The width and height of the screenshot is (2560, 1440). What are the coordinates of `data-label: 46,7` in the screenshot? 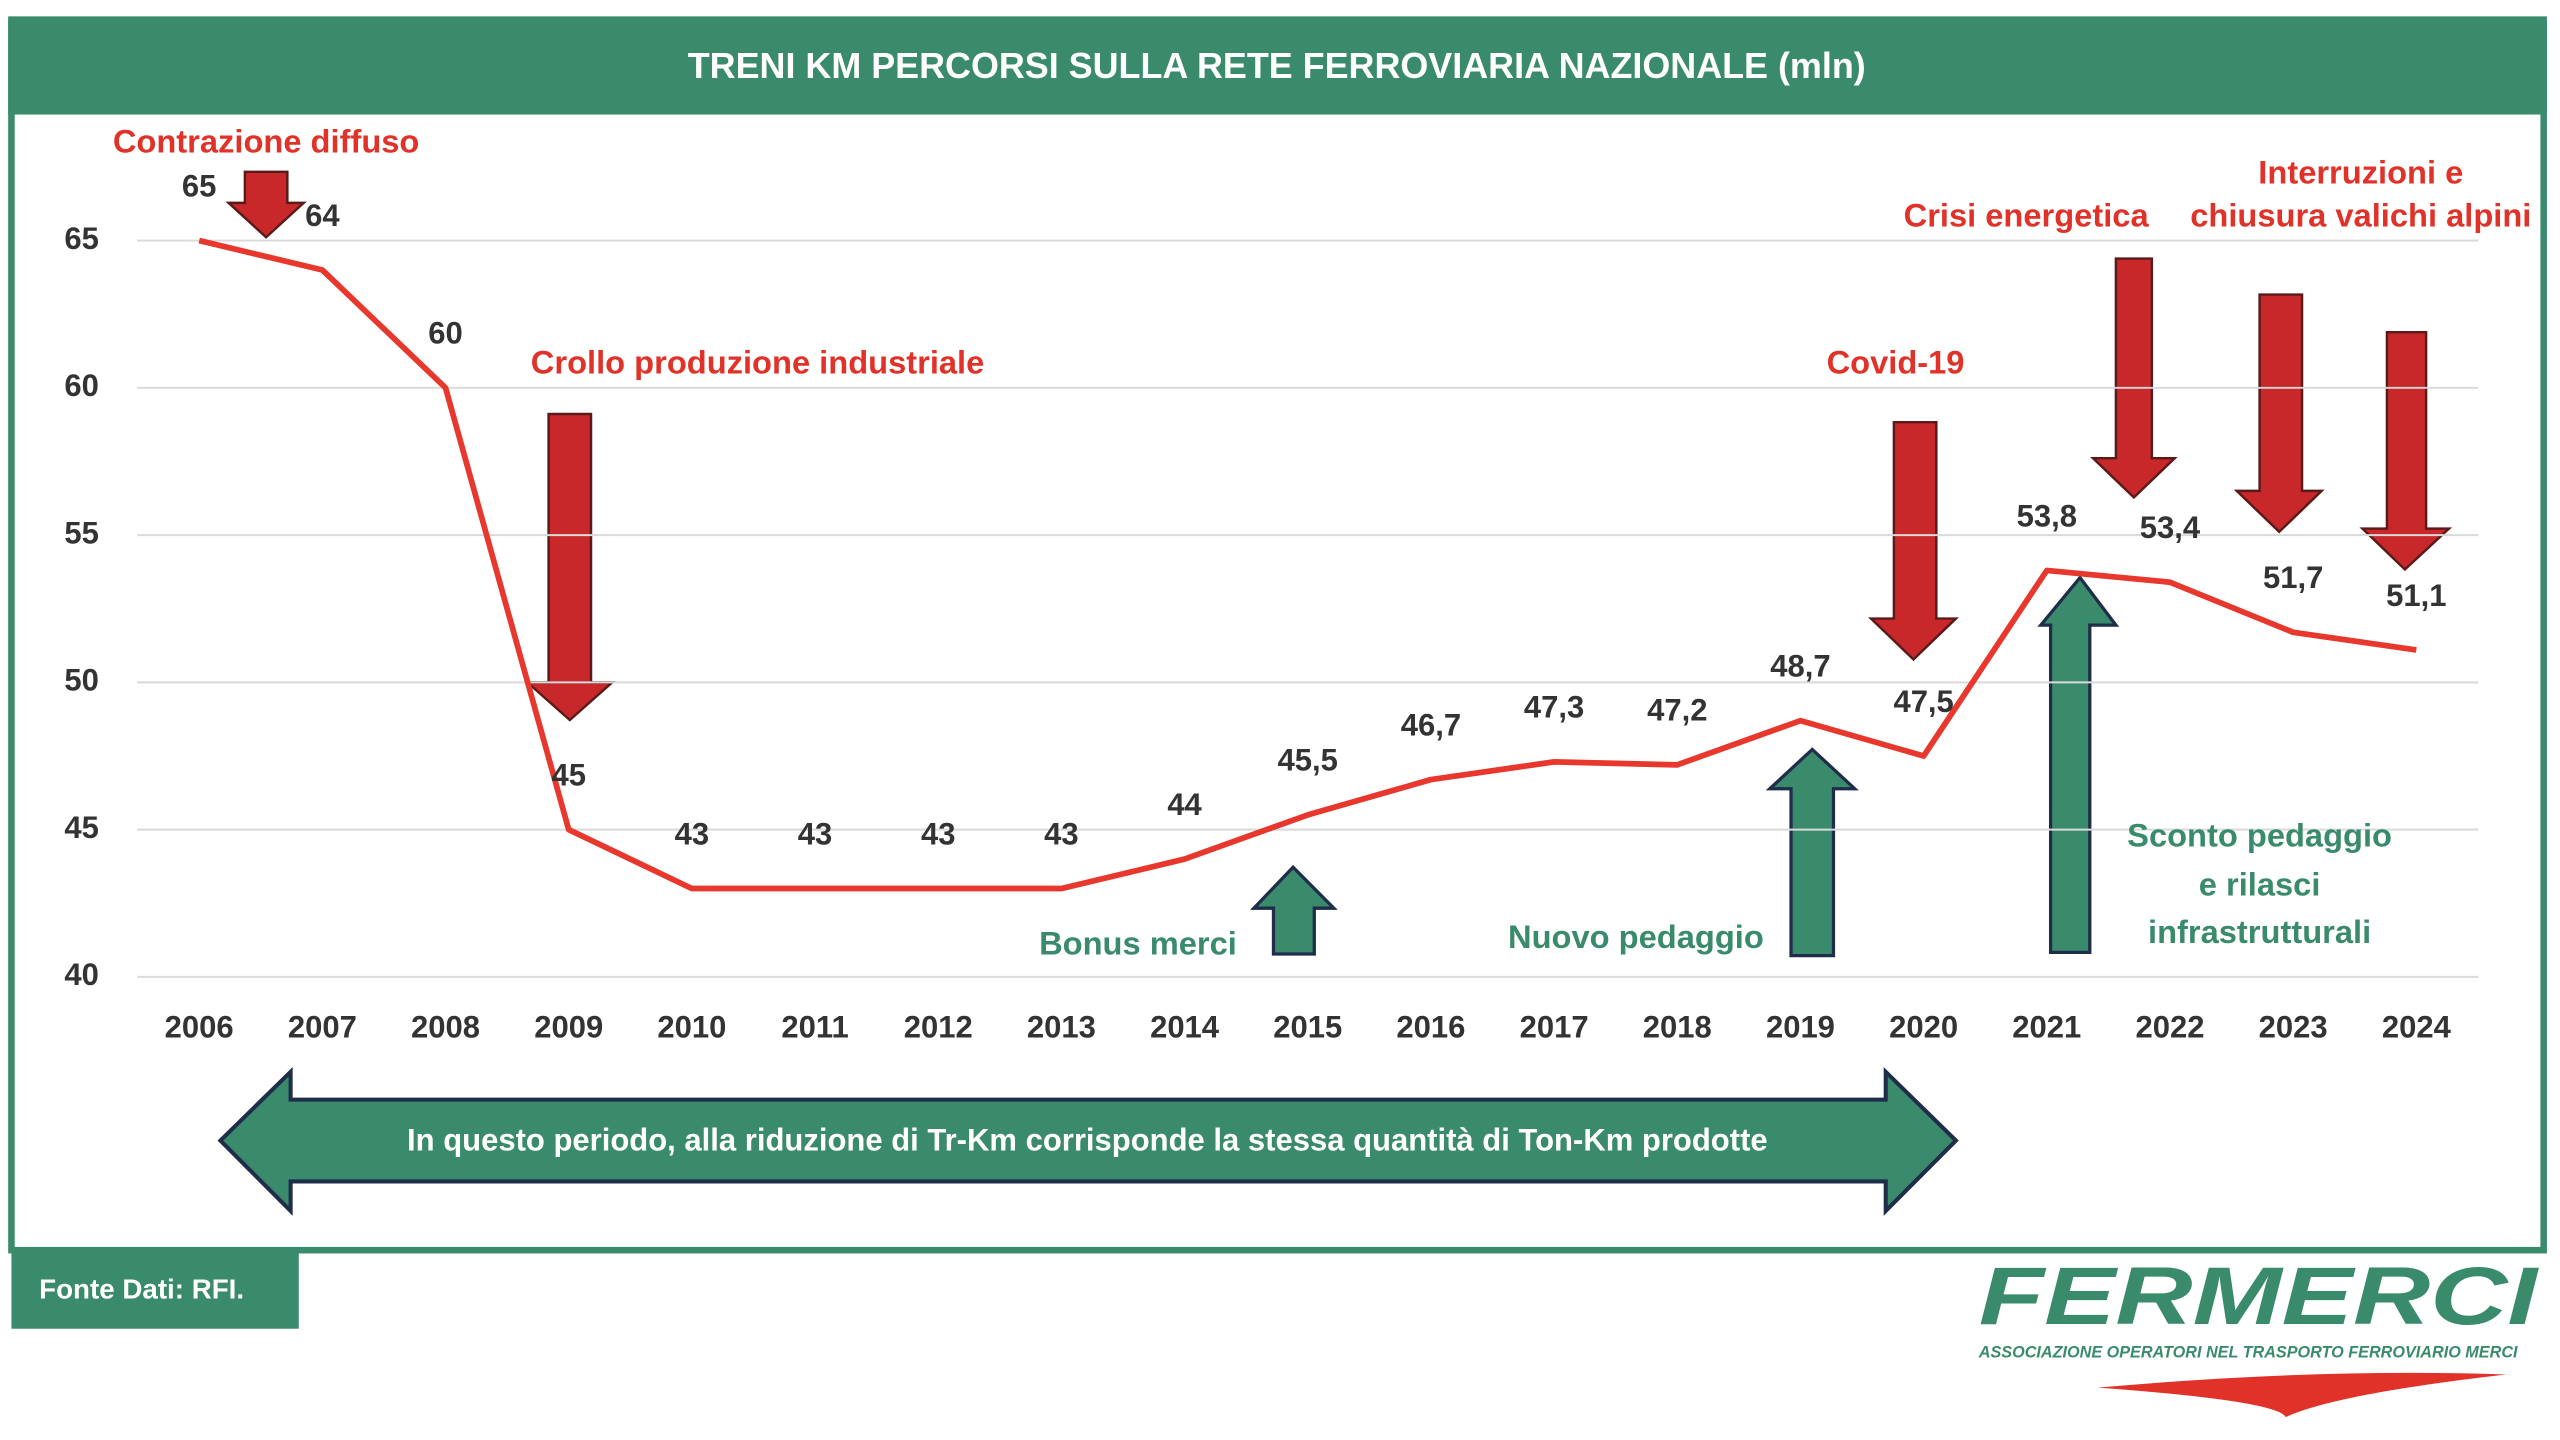 It's located at (1431, 724).